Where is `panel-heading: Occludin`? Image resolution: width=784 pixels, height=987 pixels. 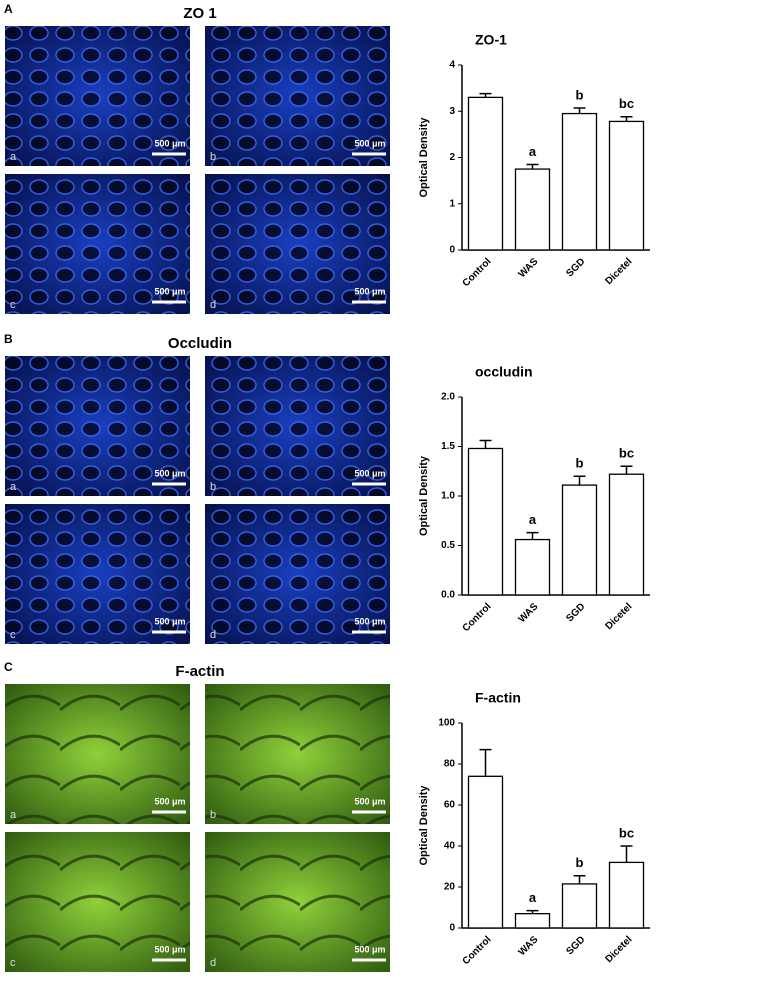
panel-heading: Occludin is located at coordinates (200, 343).